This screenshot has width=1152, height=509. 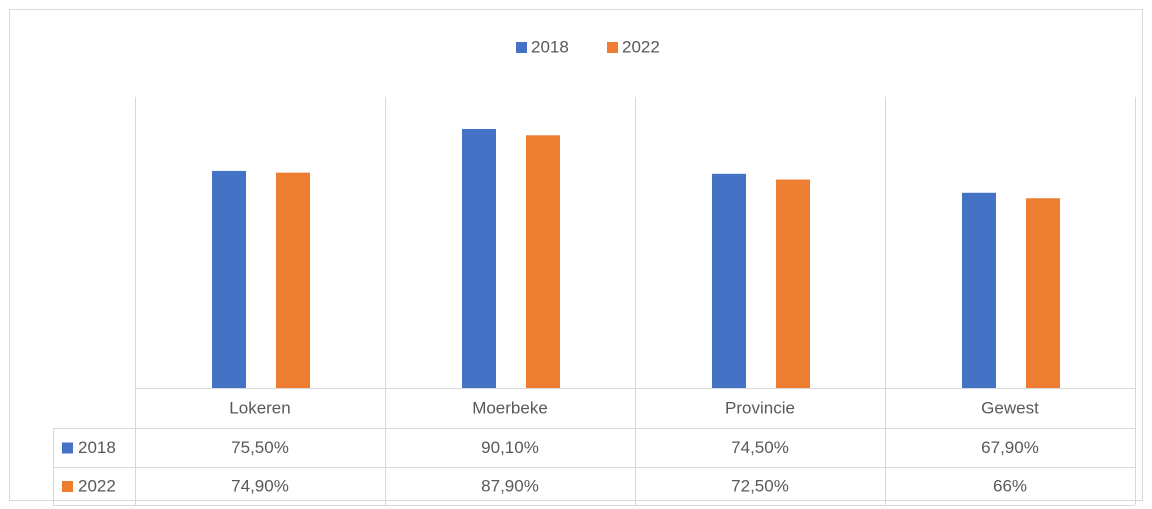 I want to click on x-tick-label: Gewest, so click(x=1010, y=407).